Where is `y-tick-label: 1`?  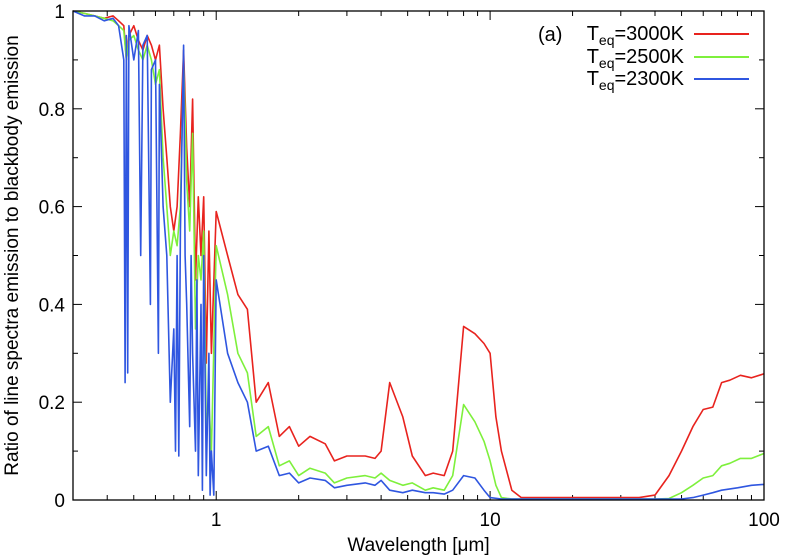 y-tick-label: 1 is located at coordinates (59, 12).